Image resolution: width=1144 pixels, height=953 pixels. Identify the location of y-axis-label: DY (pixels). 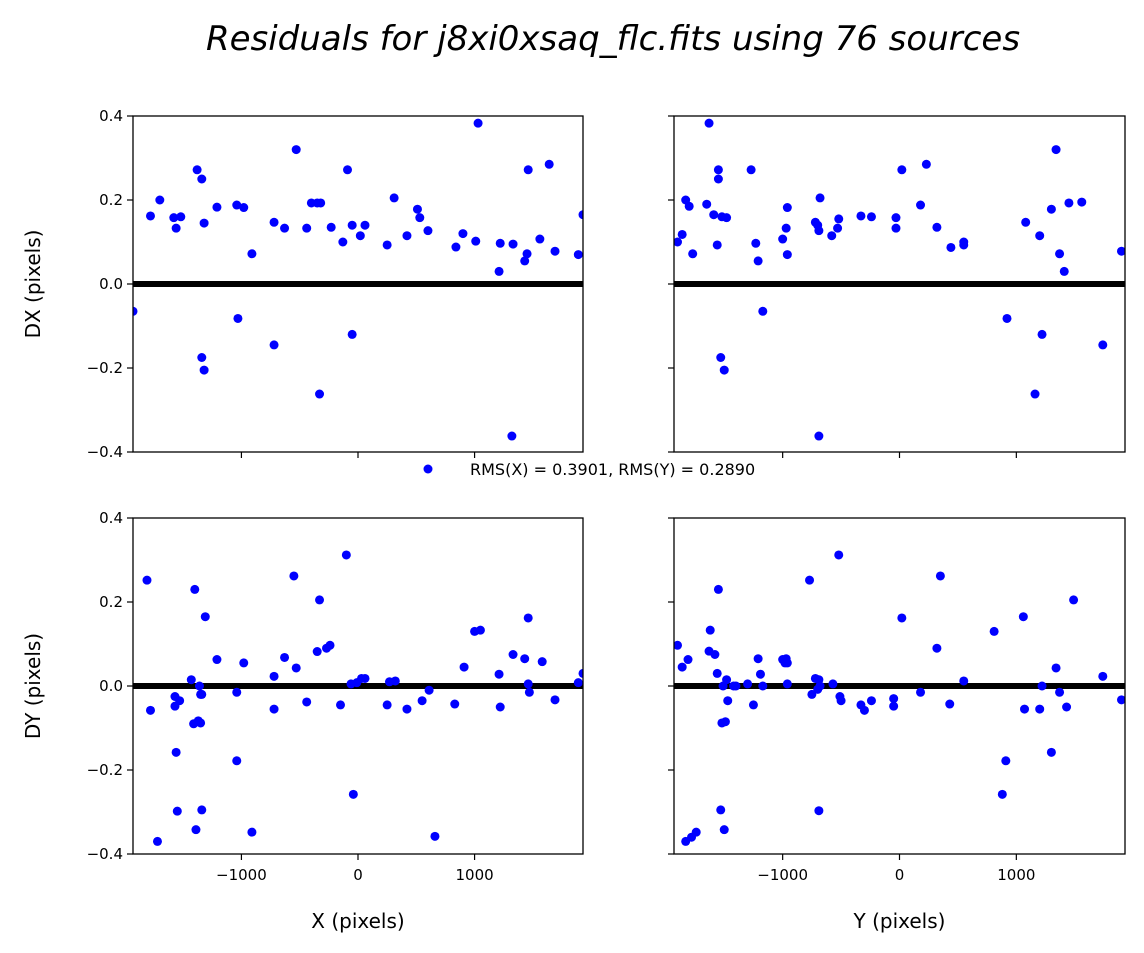
(33, 686).